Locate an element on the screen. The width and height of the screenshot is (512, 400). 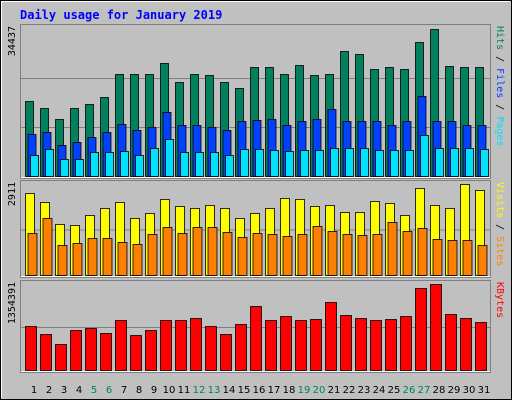
x-tick-label: 29 is located at coordinates (454, 390).